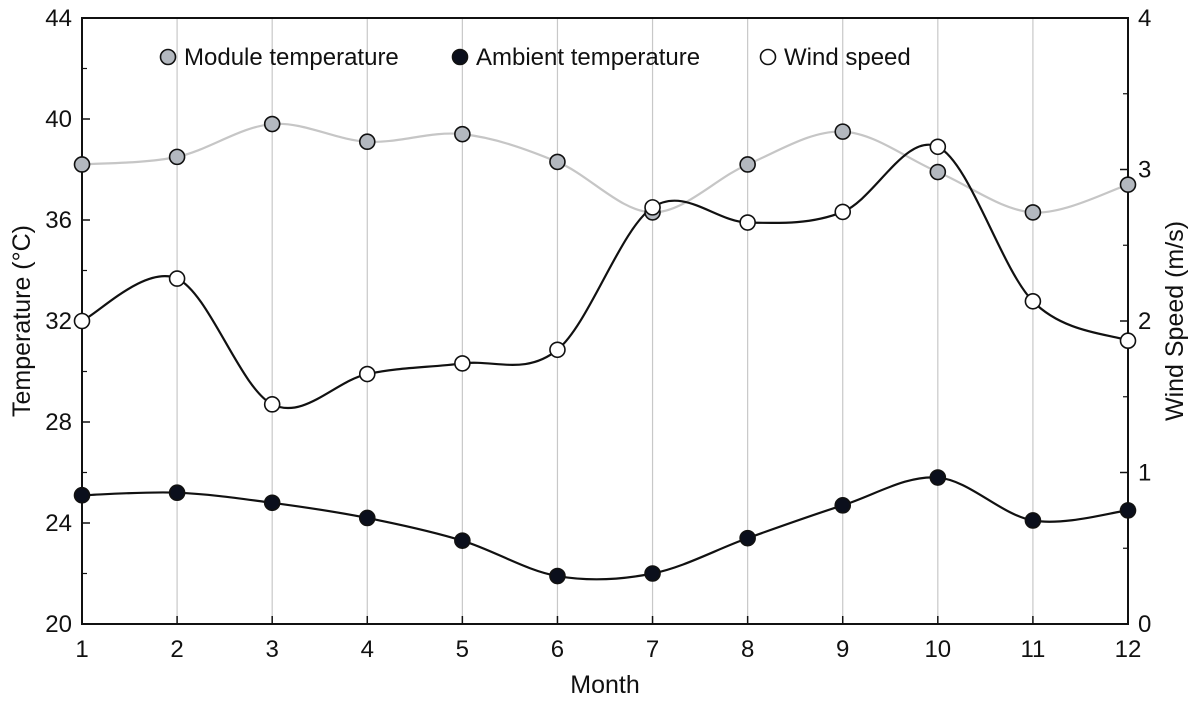 The height and width of the screenshot is (701, 1200). I want to click on module-temperature-legend-label: Module temperature, so click(291, 57).